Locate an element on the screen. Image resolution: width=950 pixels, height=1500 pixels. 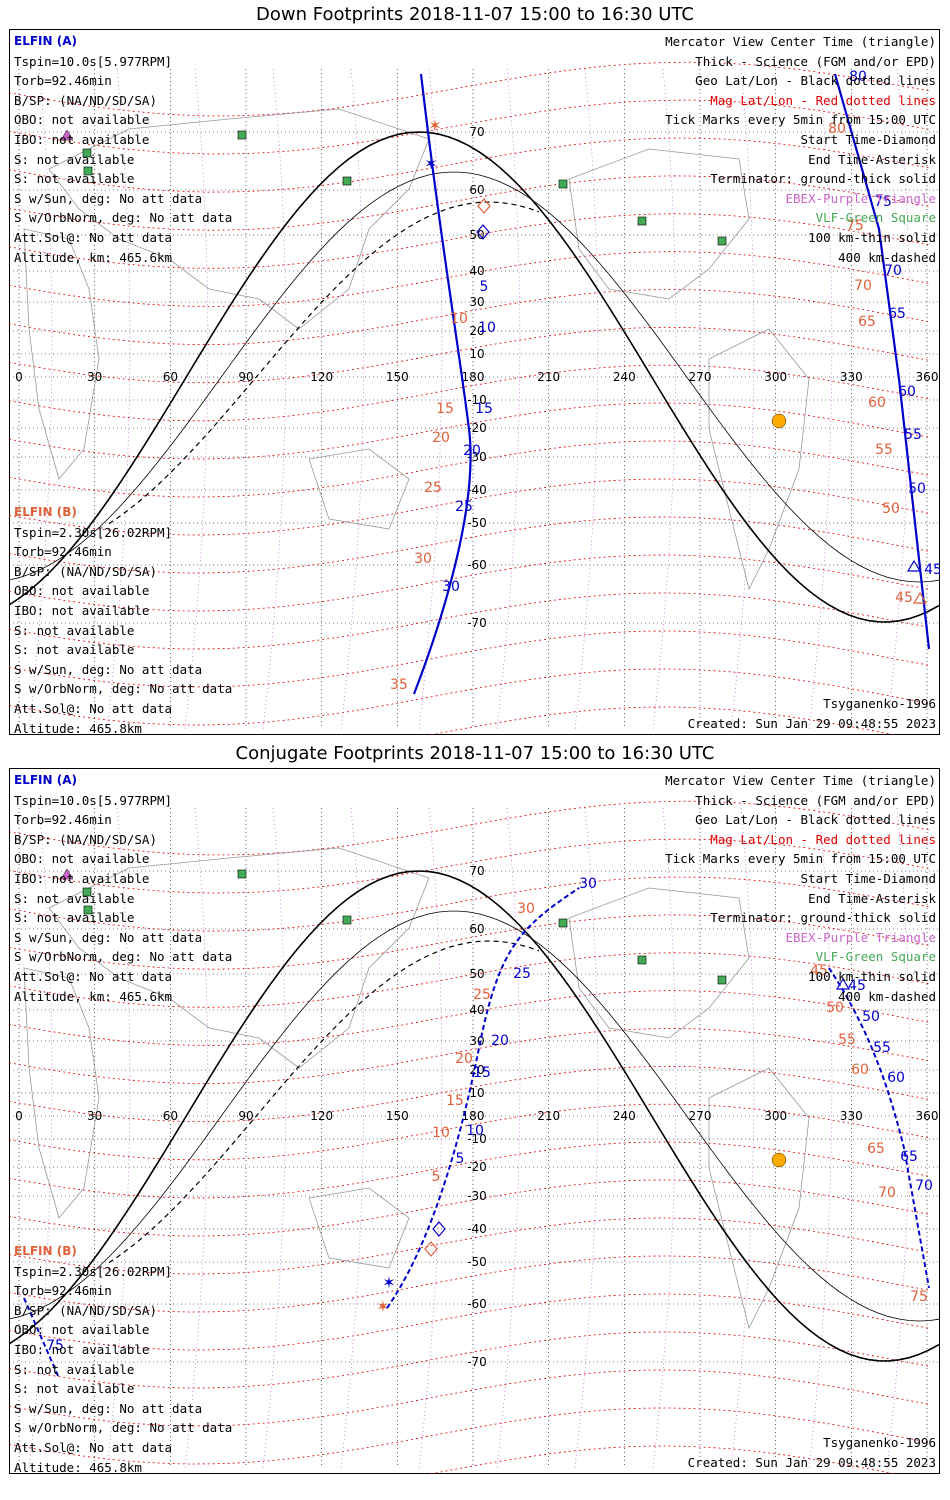
track-b-mag-label: 65 is located at coordinates (867, 322).